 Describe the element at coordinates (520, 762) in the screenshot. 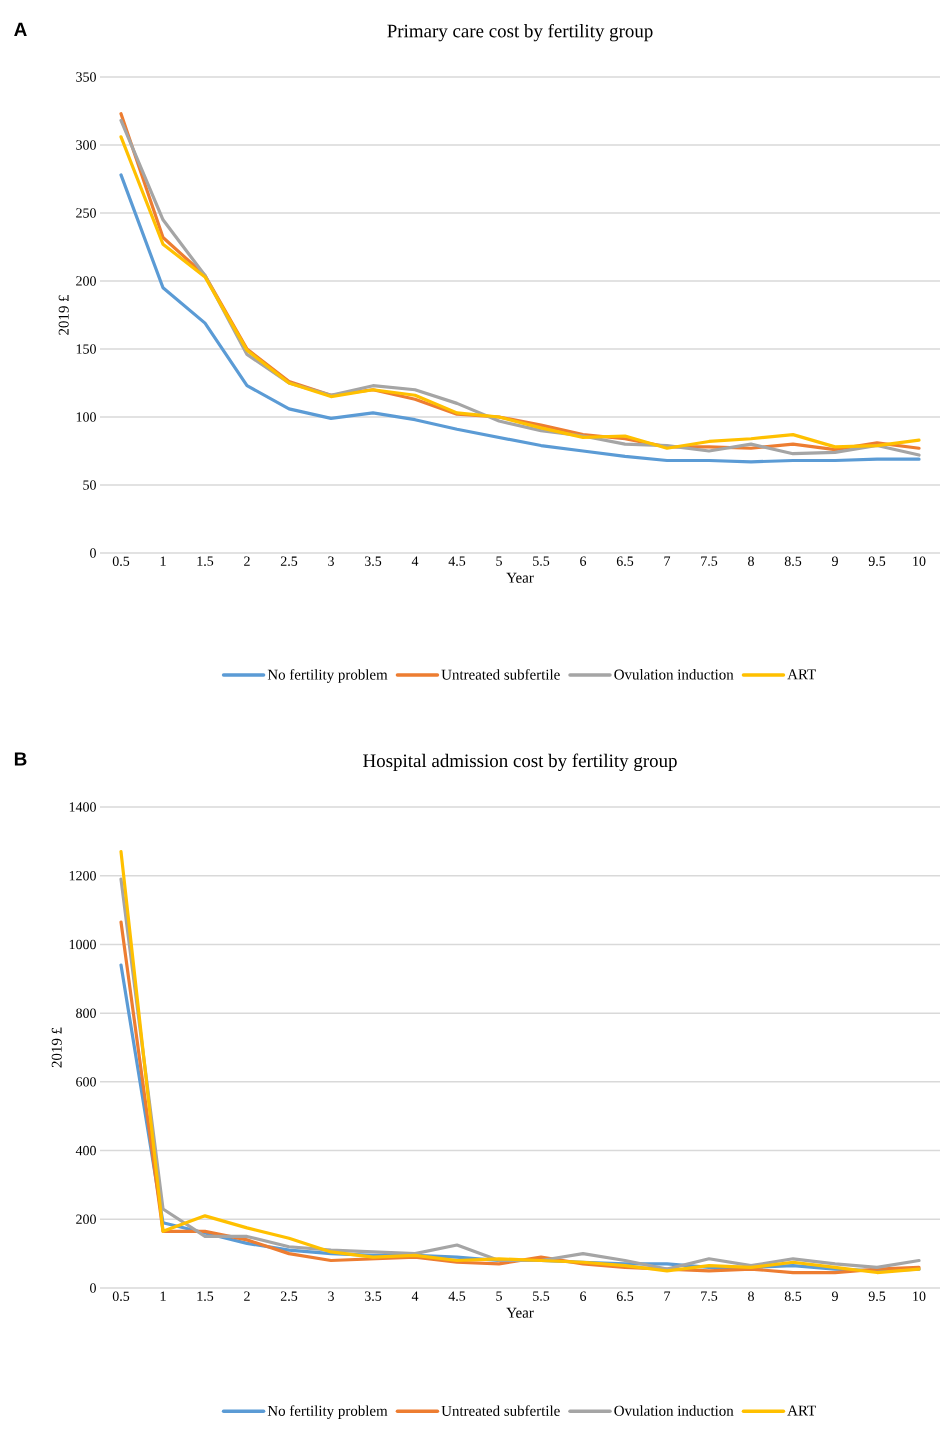

I see `chart-title: Hospital admission cost by fertility group` at that location.